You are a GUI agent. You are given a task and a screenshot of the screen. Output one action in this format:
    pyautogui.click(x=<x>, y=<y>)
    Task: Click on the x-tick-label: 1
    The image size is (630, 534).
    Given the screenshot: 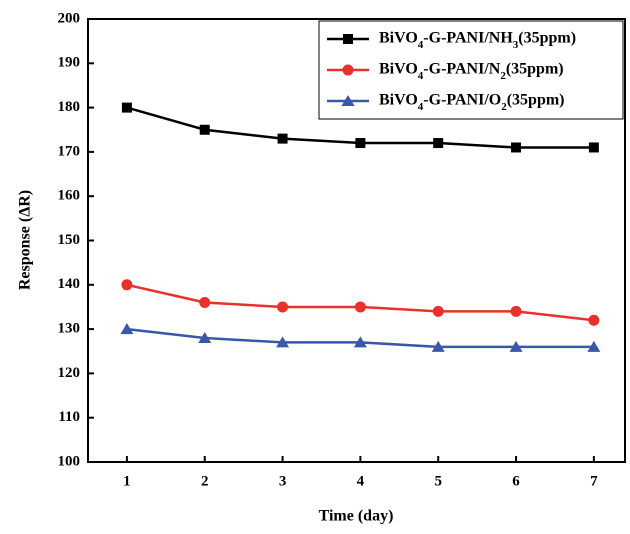 What is the action you would take?
    pyautogui.click(x=127, y=481)
    